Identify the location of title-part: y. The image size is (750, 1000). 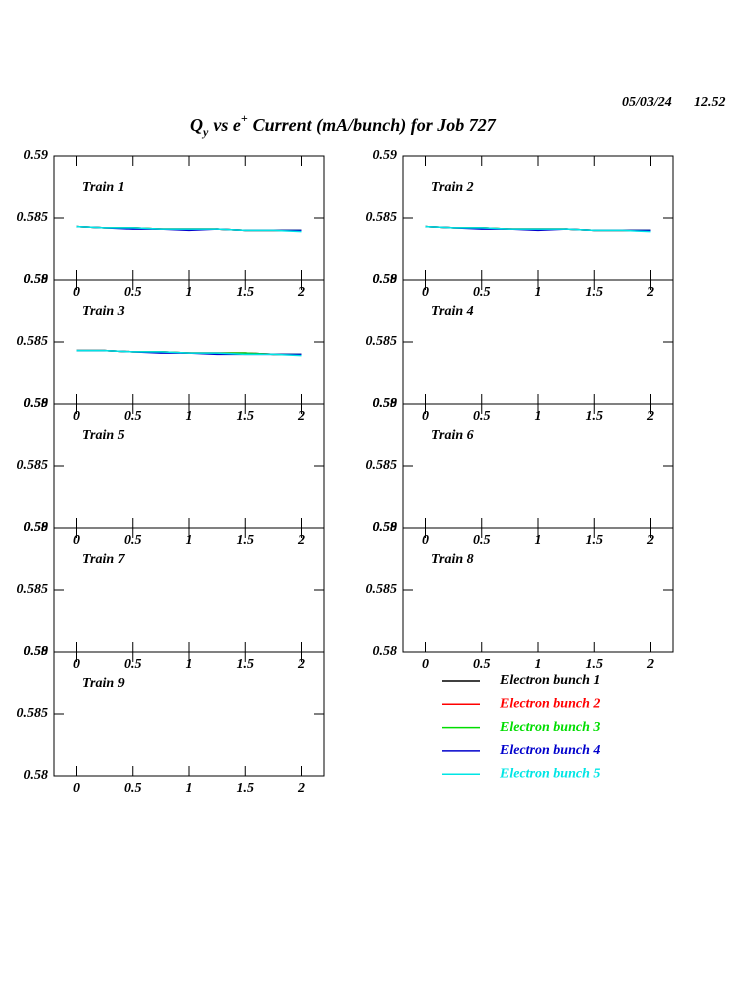
(205, 132).